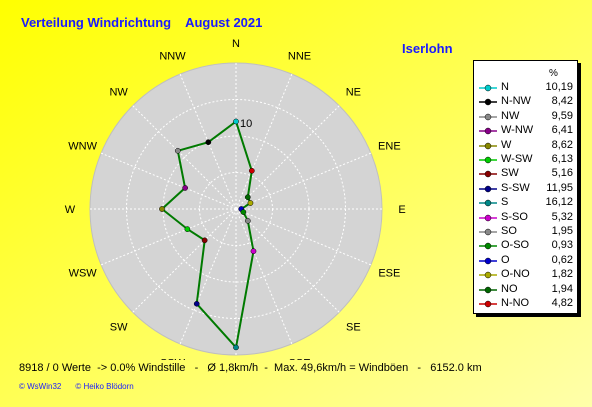 The height and width of the screenshot is (407, 592). Describe the element at coordinates (401, 210) in the screenshot. I see `direction-label-e: E` at that location.